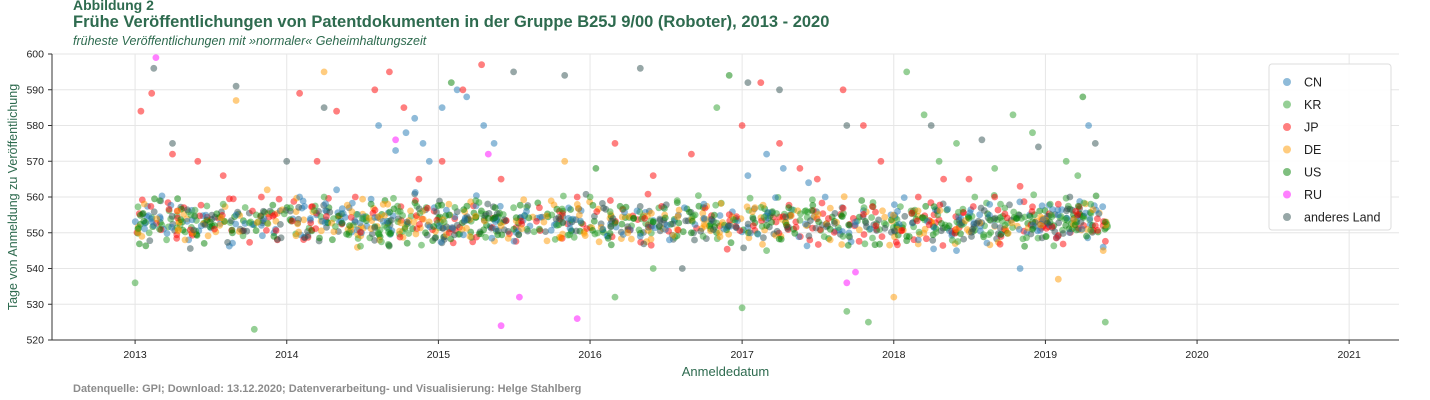  Describe the element at coordinates (1313, 83) in the screenshot. I see `legend-label: CN` at that location.